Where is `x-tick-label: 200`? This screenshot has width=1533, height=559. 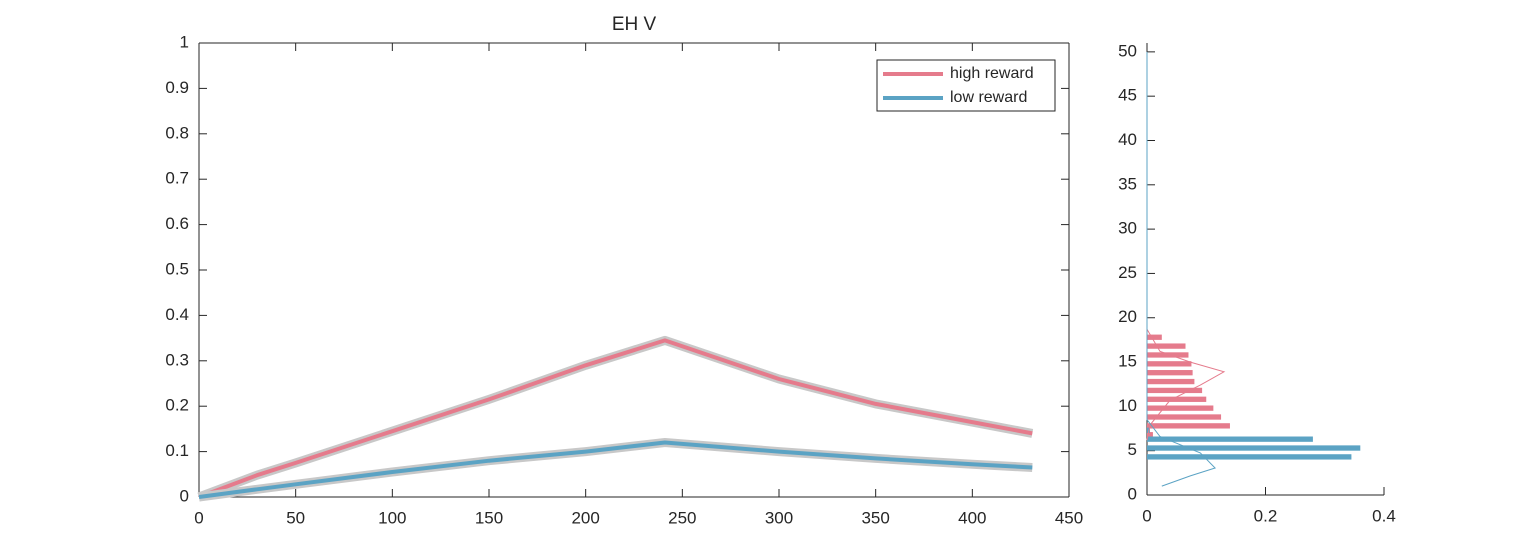
x-tick-label: 200 is located at coordinates (585, 517).